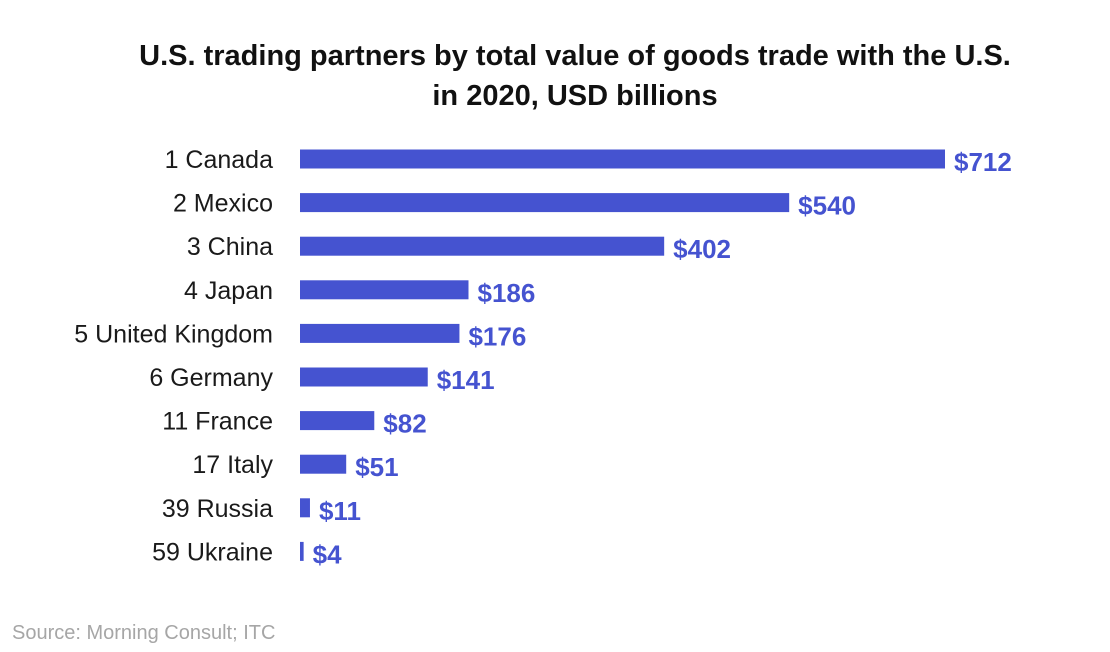  What do you see at coordinates (217, 509) in the screenshot?
I see `category-label: 39 Russia` at bounding box center [217, 509].